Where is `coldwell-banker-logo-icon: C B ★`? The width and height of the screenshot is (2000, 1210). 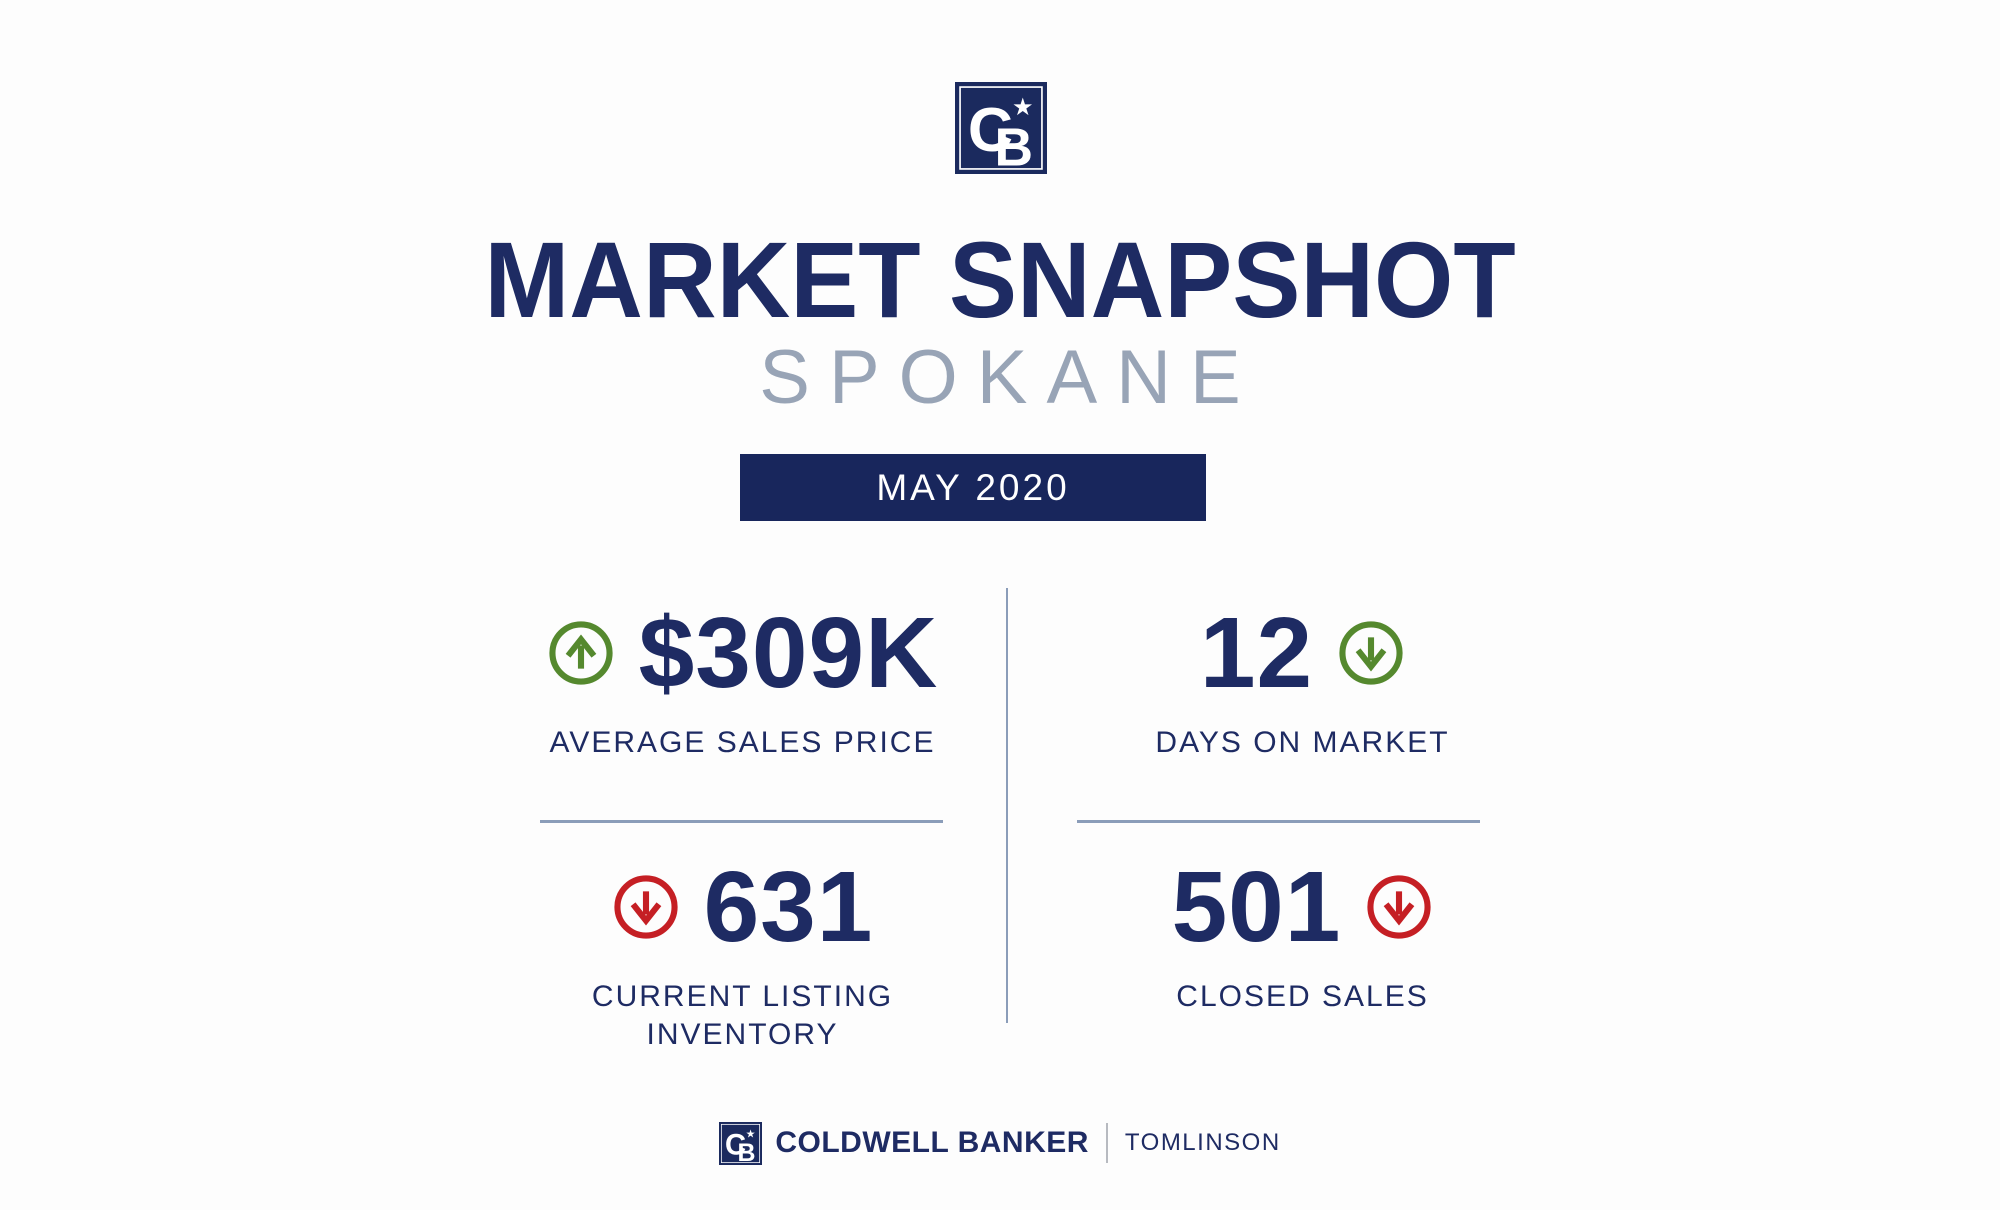
coldwell-banker-logo-icon: C B ★ is located at coordinates (1001, 128).